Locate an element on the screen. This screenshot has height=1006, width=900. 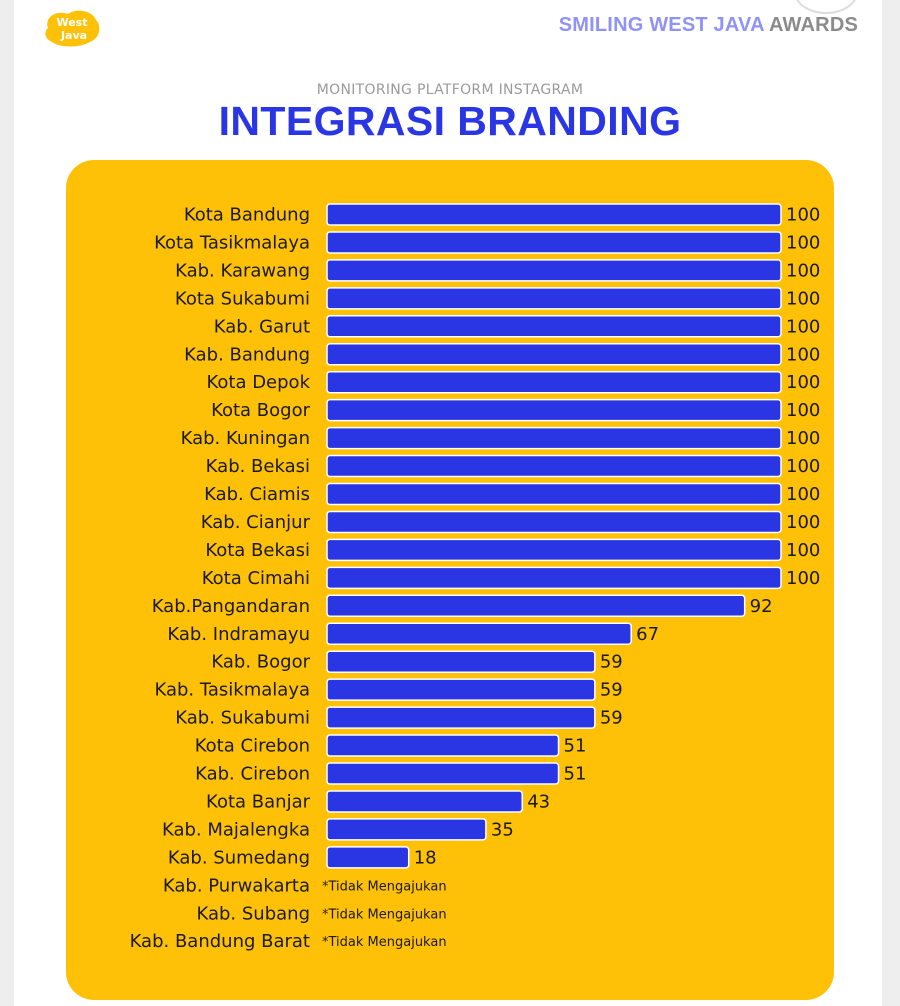
category-label: Kab. Ciamis is located at coordinates (257, 494).